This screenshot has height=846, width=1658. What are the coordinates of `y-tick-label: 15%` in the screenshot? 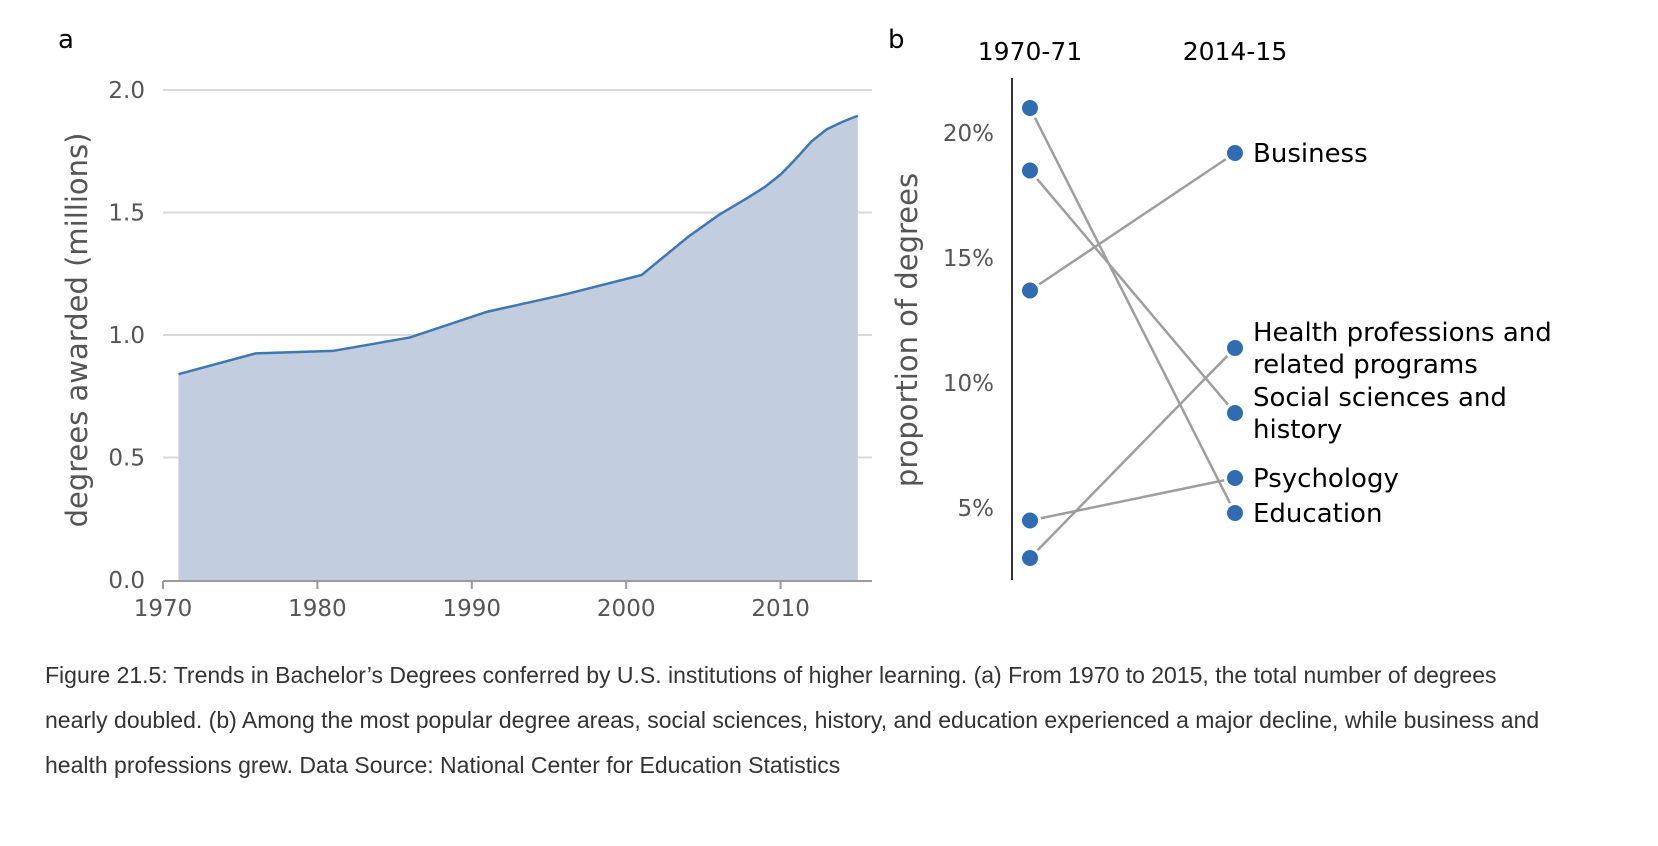 It's located at (968, 259).